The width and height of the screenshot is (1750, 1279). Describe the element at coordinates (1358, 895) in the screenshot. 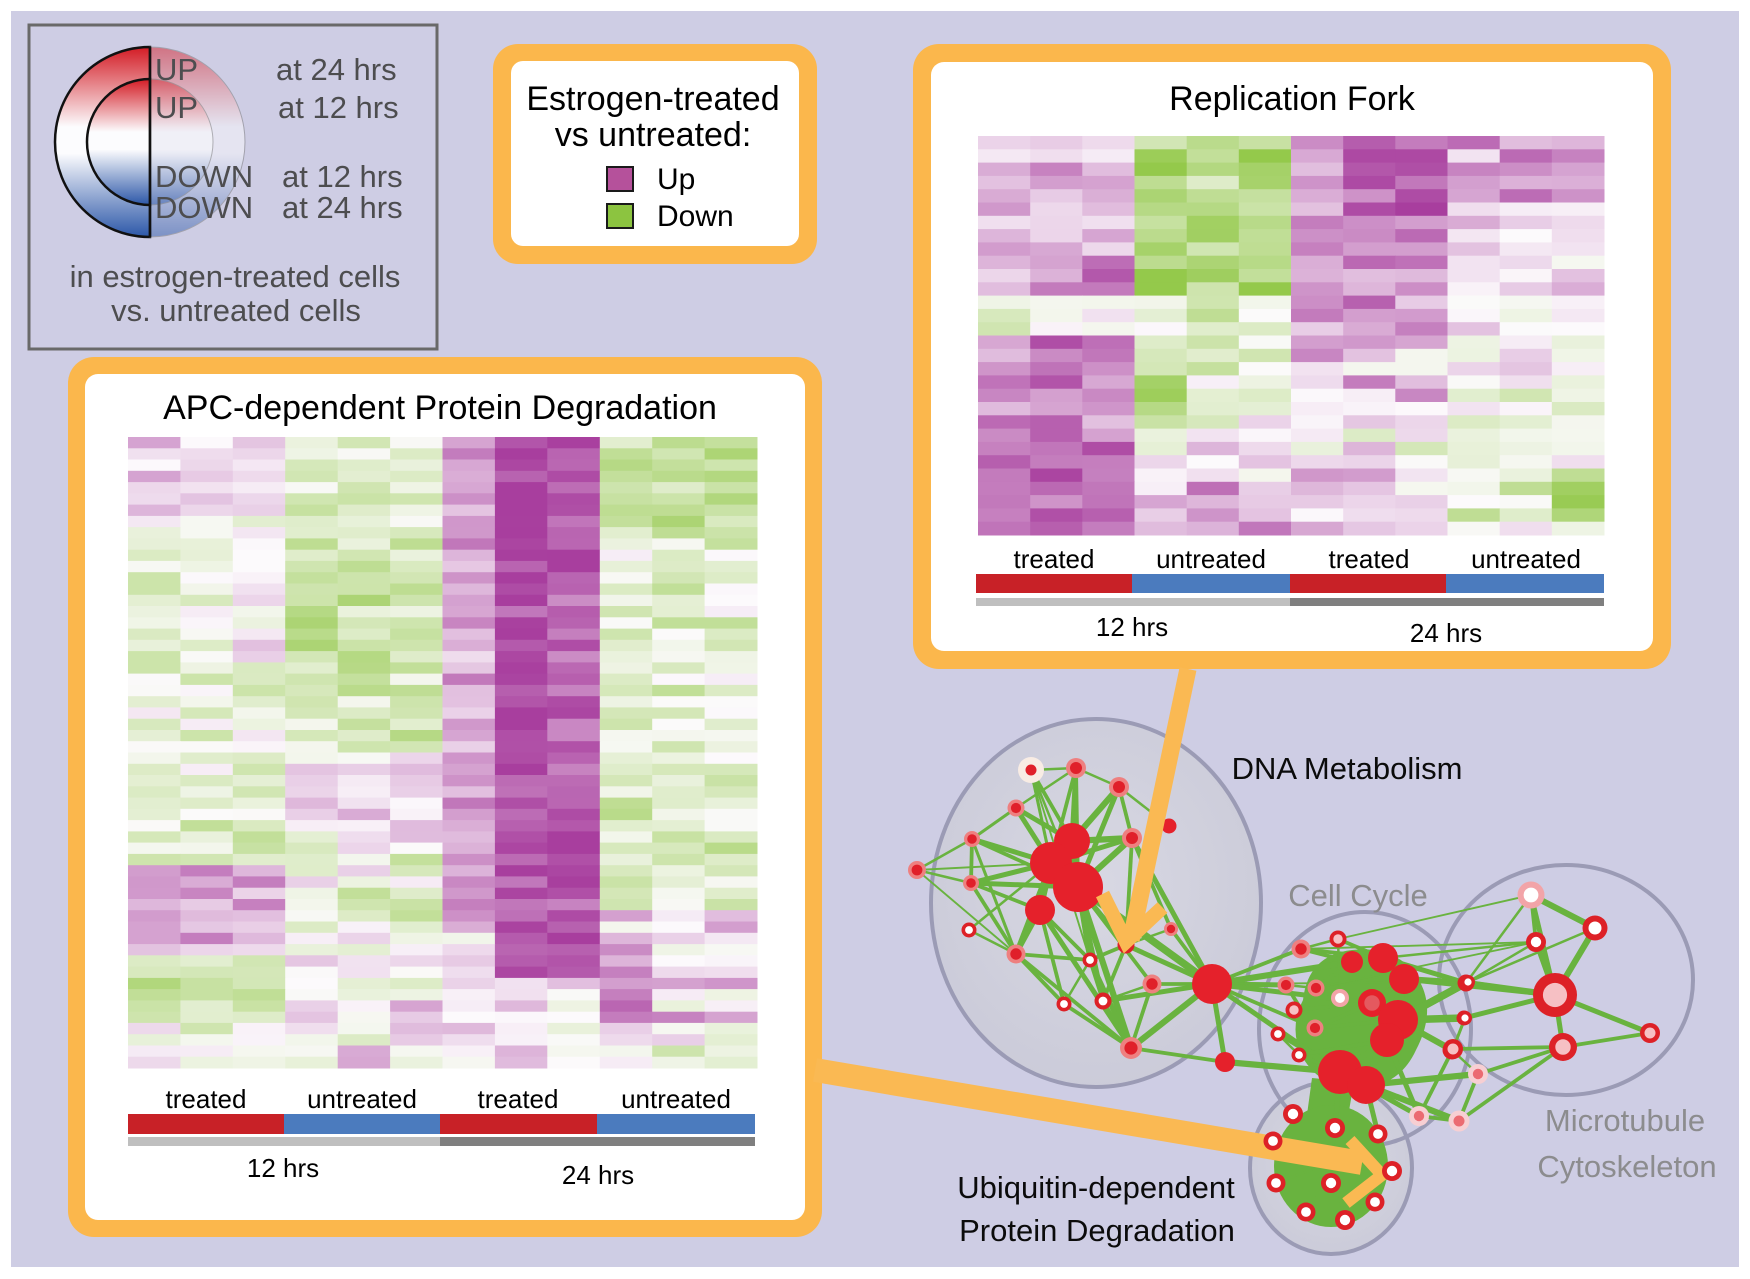

I see `svg-text: Cell Cycle` at that location.